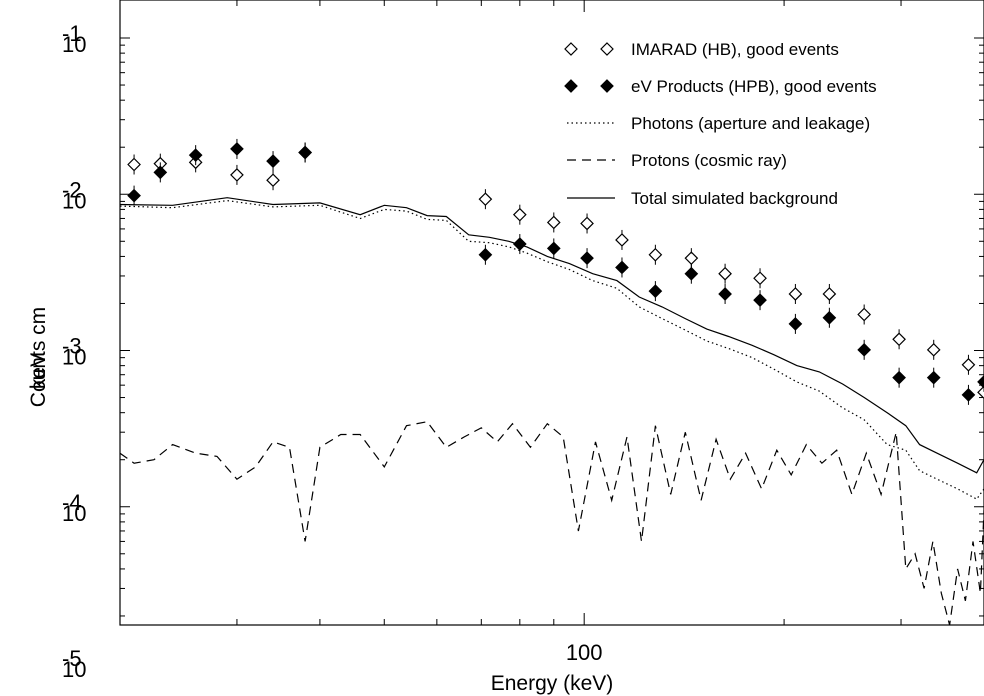 This screenshot has height=696, width=984. I want to click on x-axis-title: Energy (keV), so click(552, 683).